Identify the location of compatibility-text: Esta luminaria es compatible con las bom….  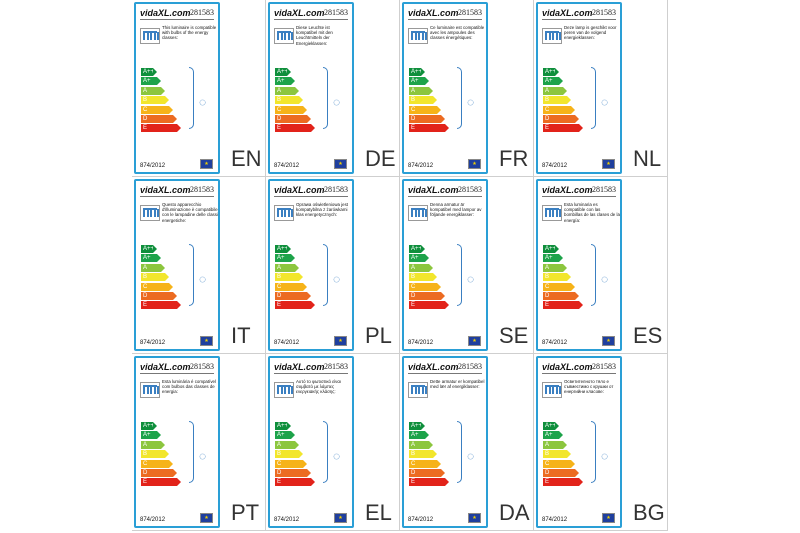
(592, 212).